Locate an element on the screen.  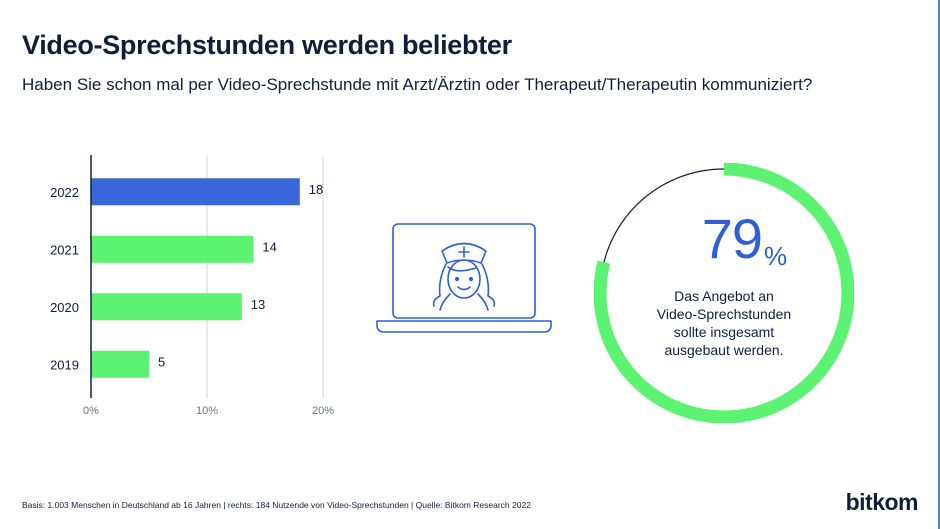
category-label: 2019 is located at coordinates (64, 364).